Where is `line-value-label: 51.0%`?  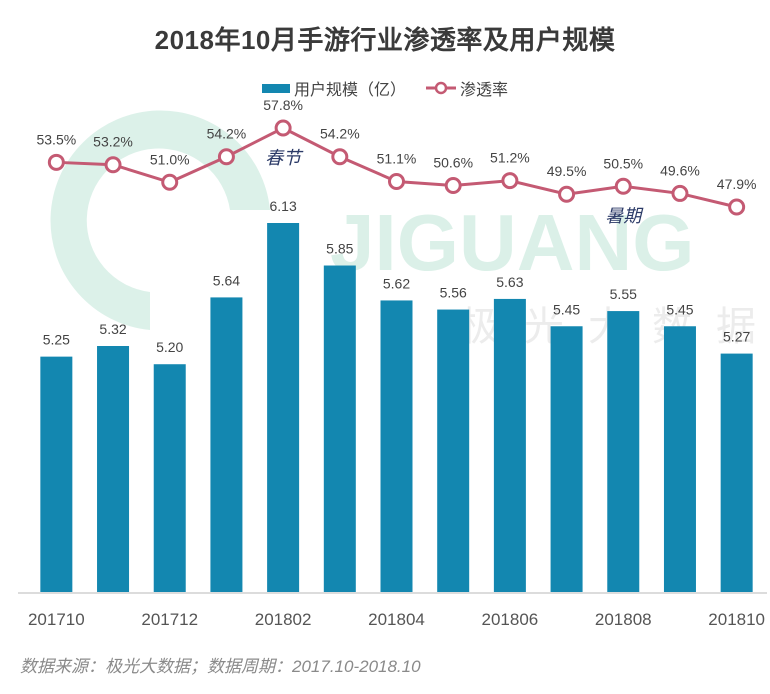 line-value-label: 51.0% is located at coordinates (170, 159).